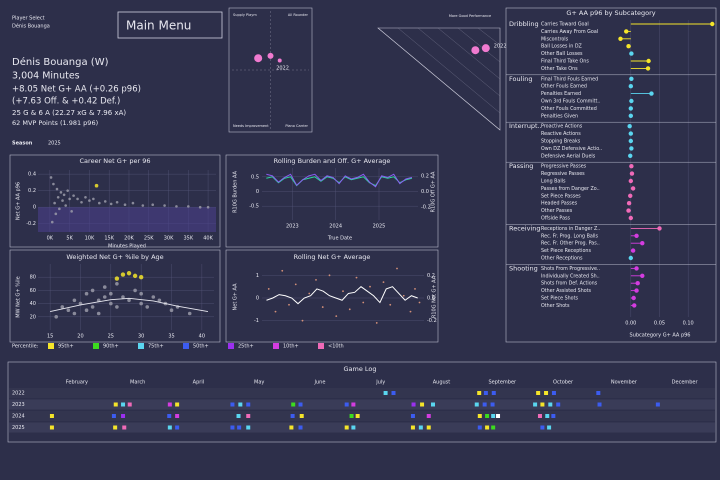 Image resolution: width=720 pixels, height=480 pixels. What do you see at coordinates (335, 227) in the screenshot?
I see `x-tick-label: 2024` at bounding box center [335, 227].